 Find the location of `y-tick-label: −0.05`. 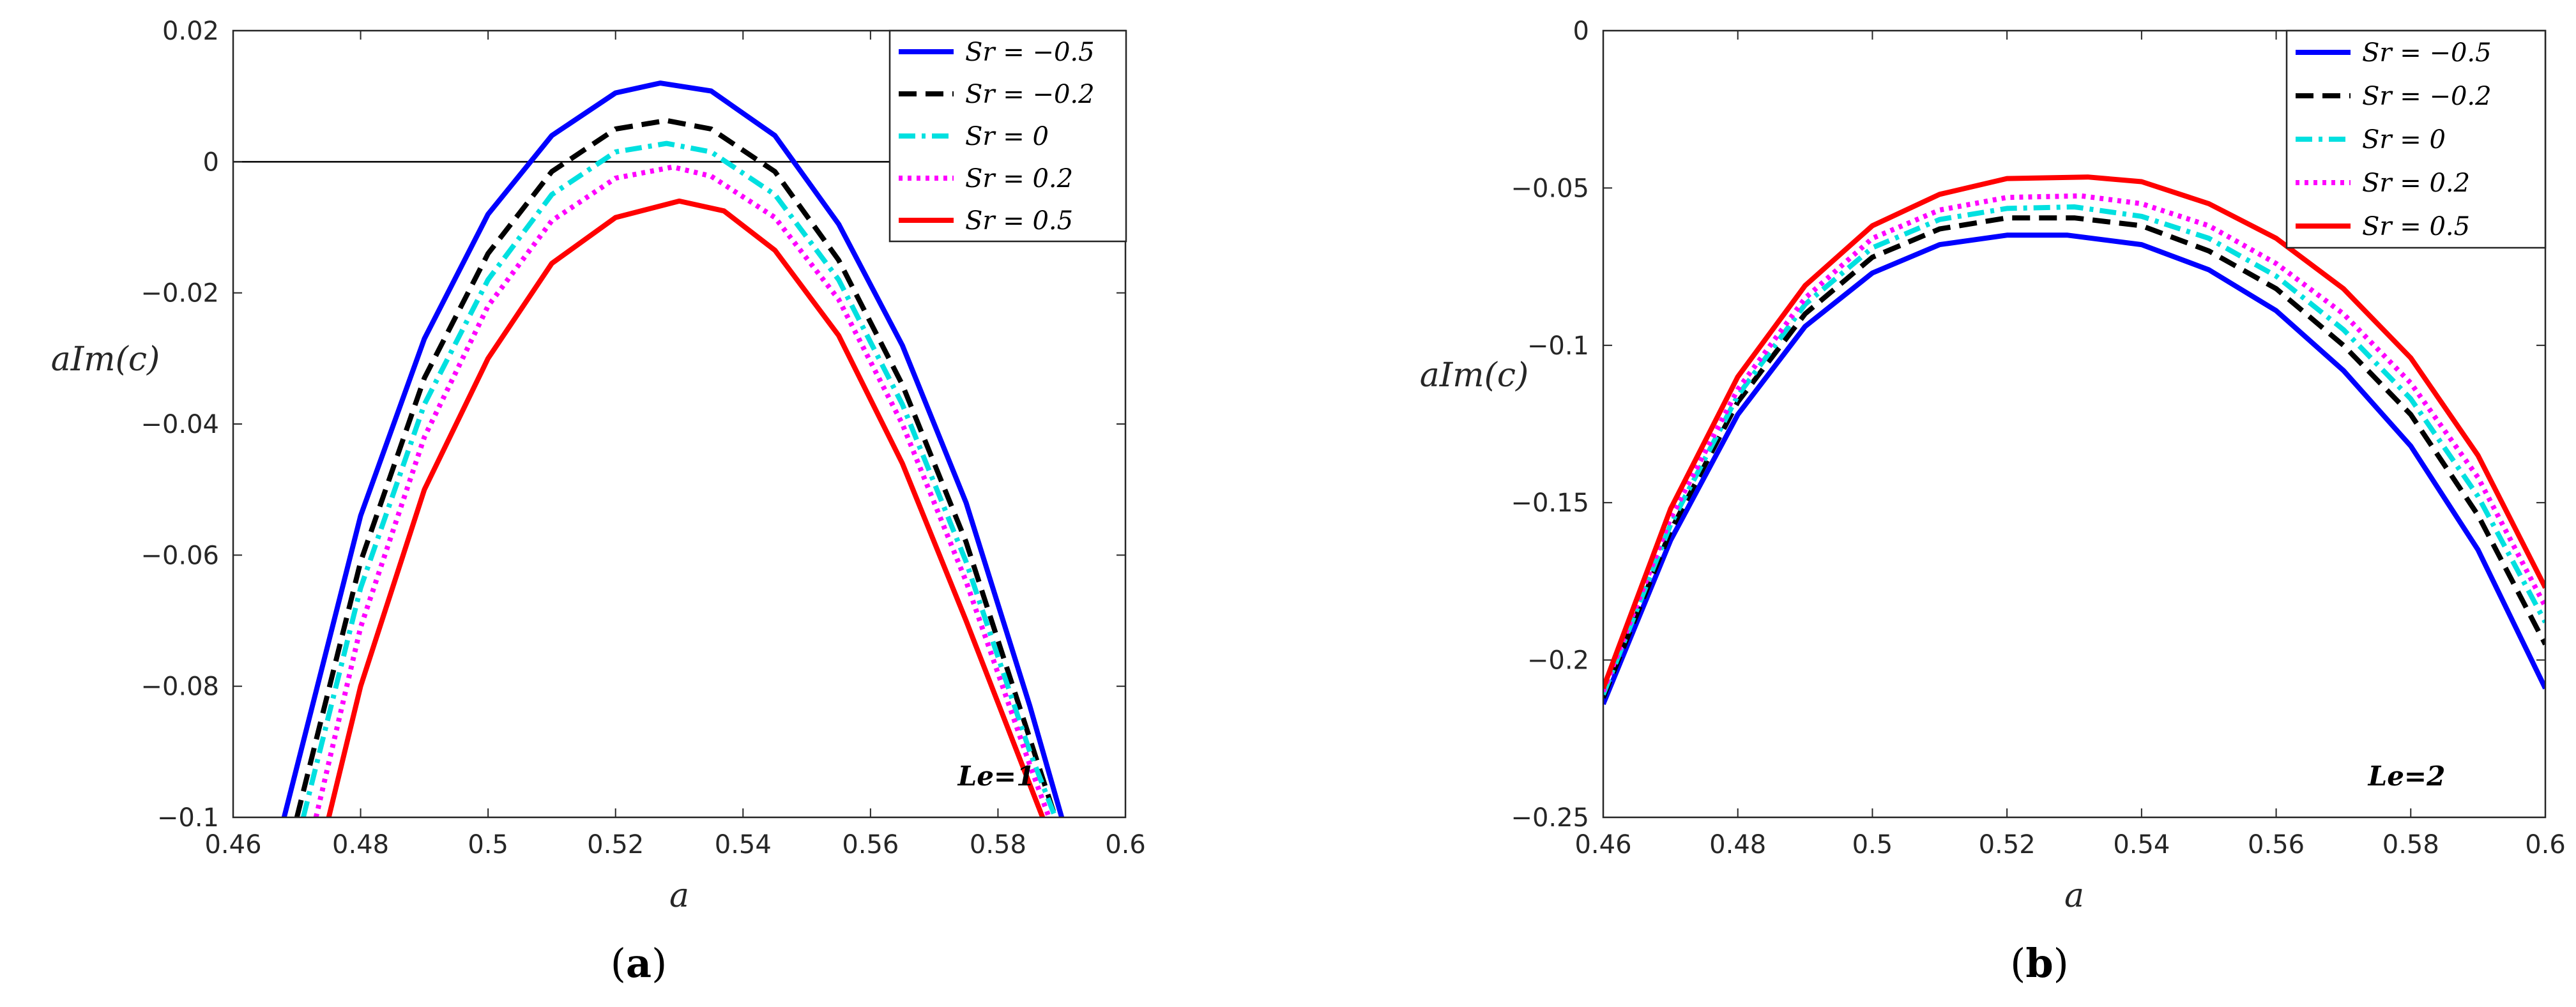

y-tick-label: −0.05 is located at coordinates (1550, 188).